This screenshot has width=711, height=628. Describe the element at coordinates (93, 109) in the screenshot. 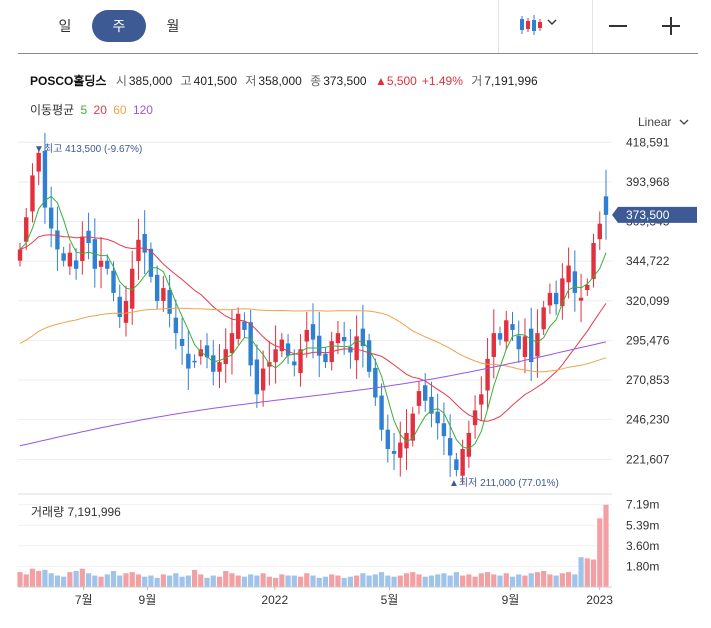

I see `moving-average-legend: 이동평균 5 20 60 120` at that location.